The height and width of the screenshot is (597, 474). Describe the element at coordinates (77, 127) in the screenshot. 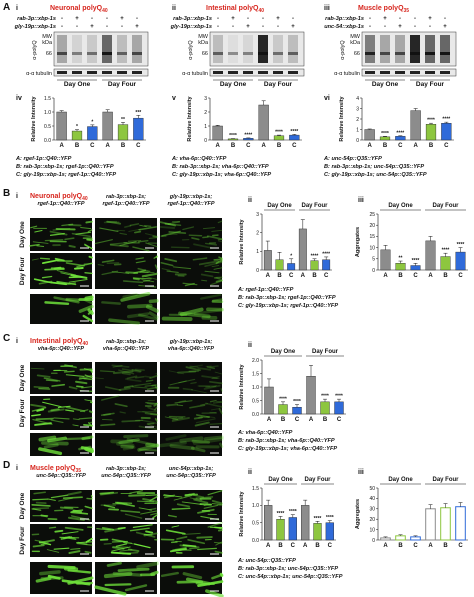

I see `significance: *` at that location.